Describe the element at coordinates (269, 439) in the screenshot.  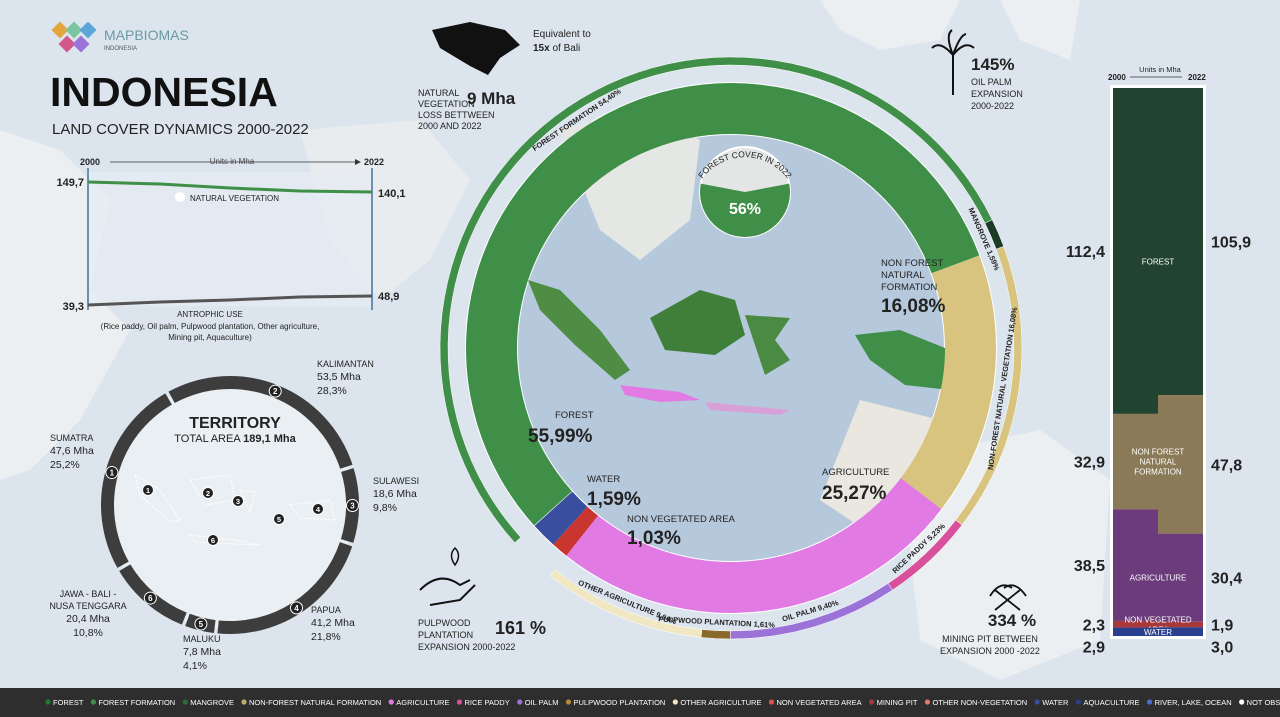
I see `total-value: 189,1 Mha` at that location.